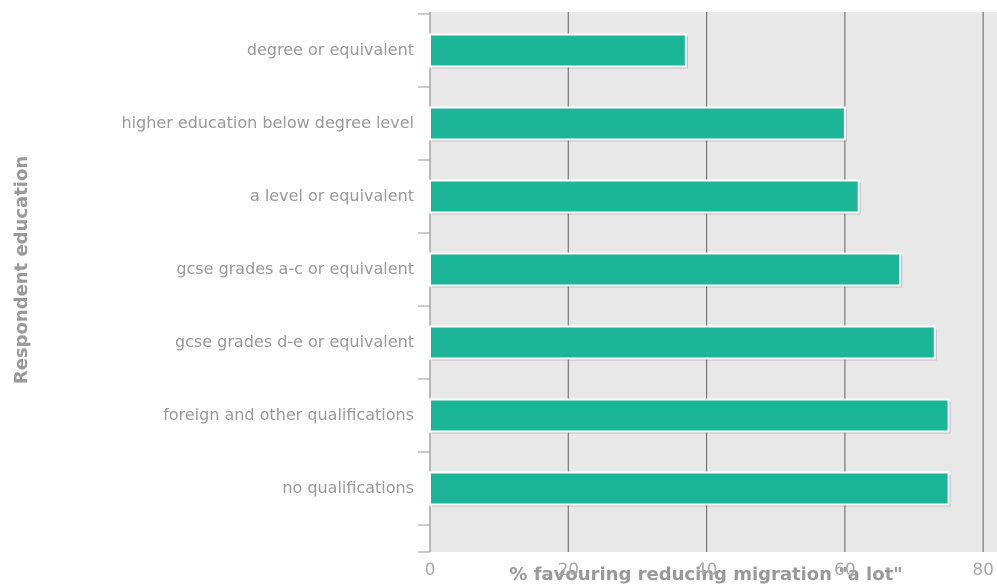 The height and width of the screenshot is (585, 997). Describe the element at coordinates (330, 49) in the screenshot. I see `y-tick-label: degree or equivalent` at that location.